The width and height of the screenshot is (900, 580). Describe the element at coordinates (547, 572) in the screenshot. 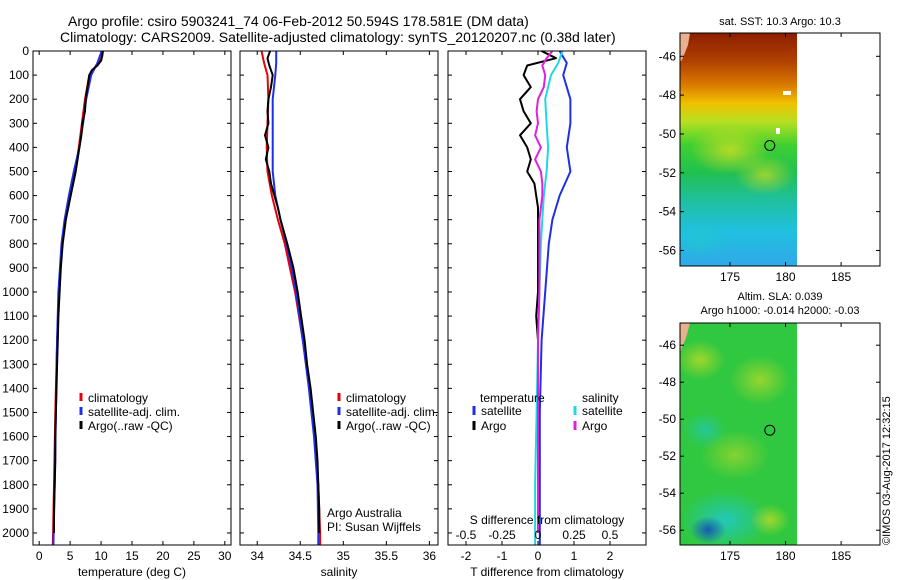

I see `x-axis-label: T difference from climatology` at that location.